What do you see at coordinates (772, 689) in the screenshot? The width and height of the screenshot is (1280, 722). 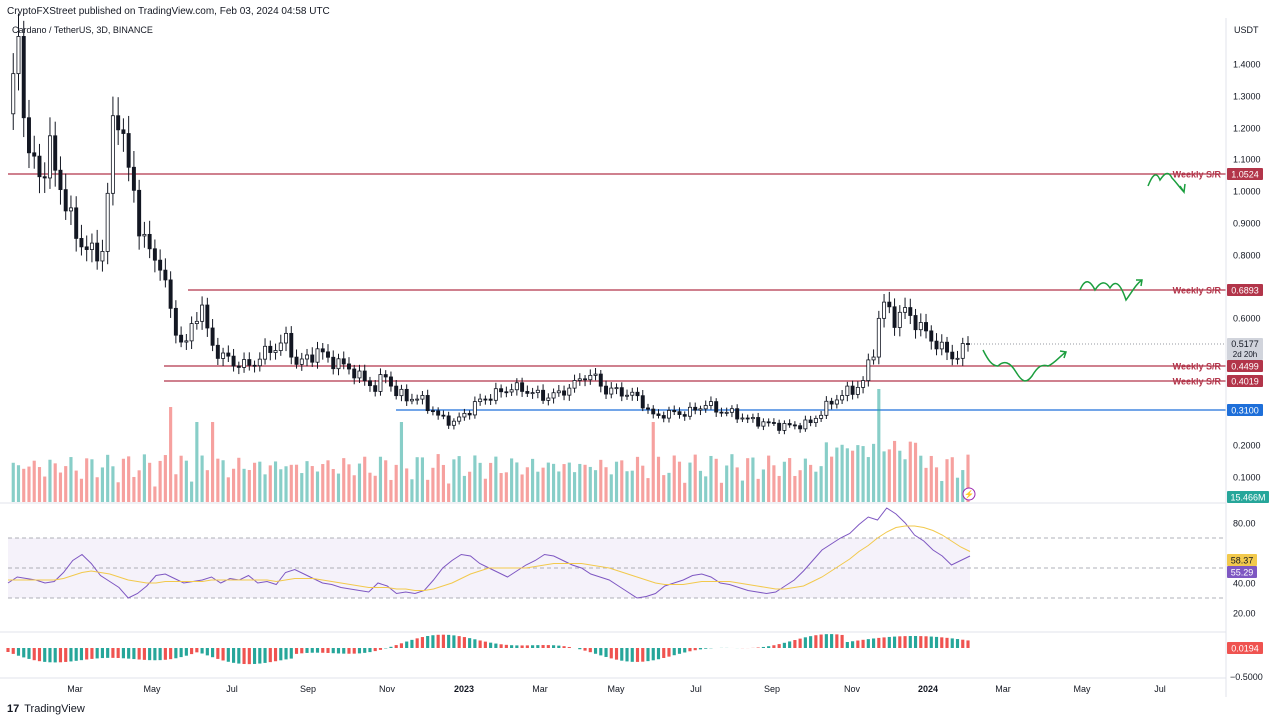 I see `time-tick: Sep` at bounding box center [772, 689].